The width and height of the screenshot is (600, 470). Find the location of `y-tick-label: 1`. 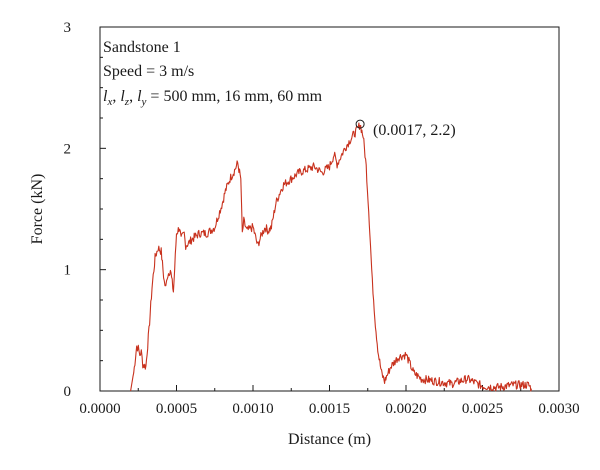

y-tick-label: 1 is located at coordinates (68, 271).